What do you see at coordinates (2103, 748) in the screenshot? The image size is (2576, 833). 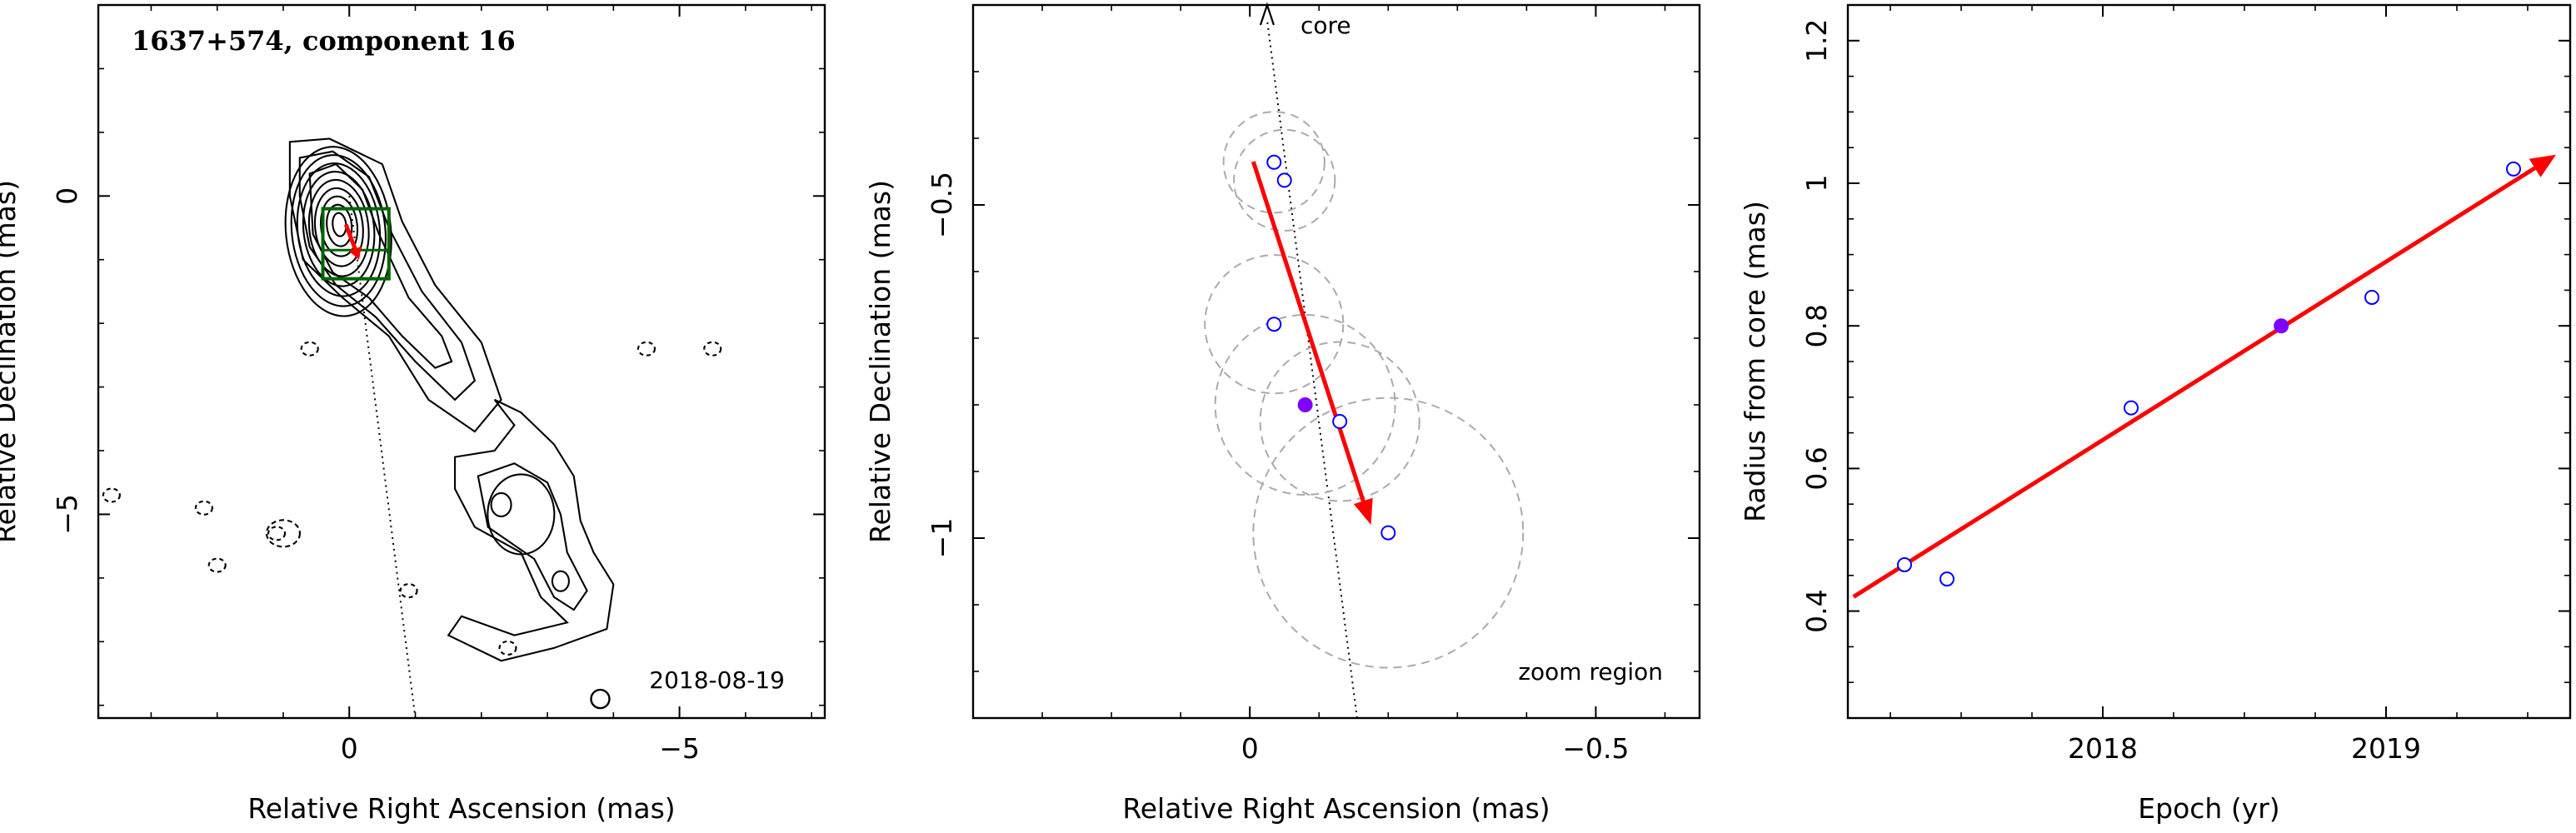 I see `x-tick-label: 2018` at bounding box center [2103, 748].